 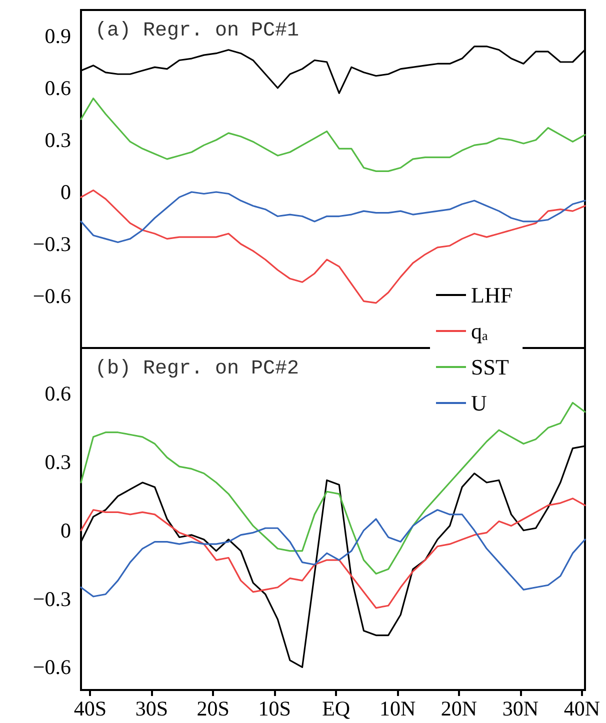 What do you see at coordinates (459, 708) in the screenshot?
I see `x-tick-label: 20N` at bounding box center [459, 708].